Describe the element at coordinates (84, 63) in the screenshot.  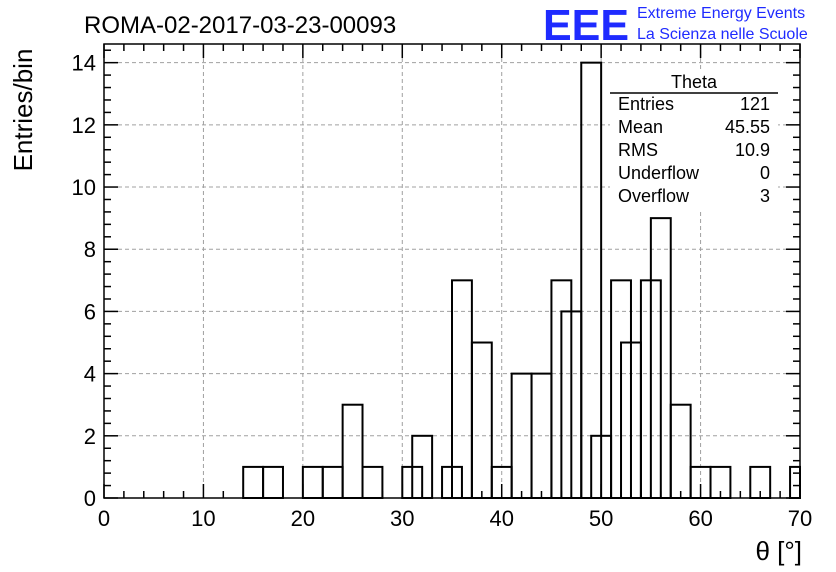
I see `y-tick-label: 14` at that location.